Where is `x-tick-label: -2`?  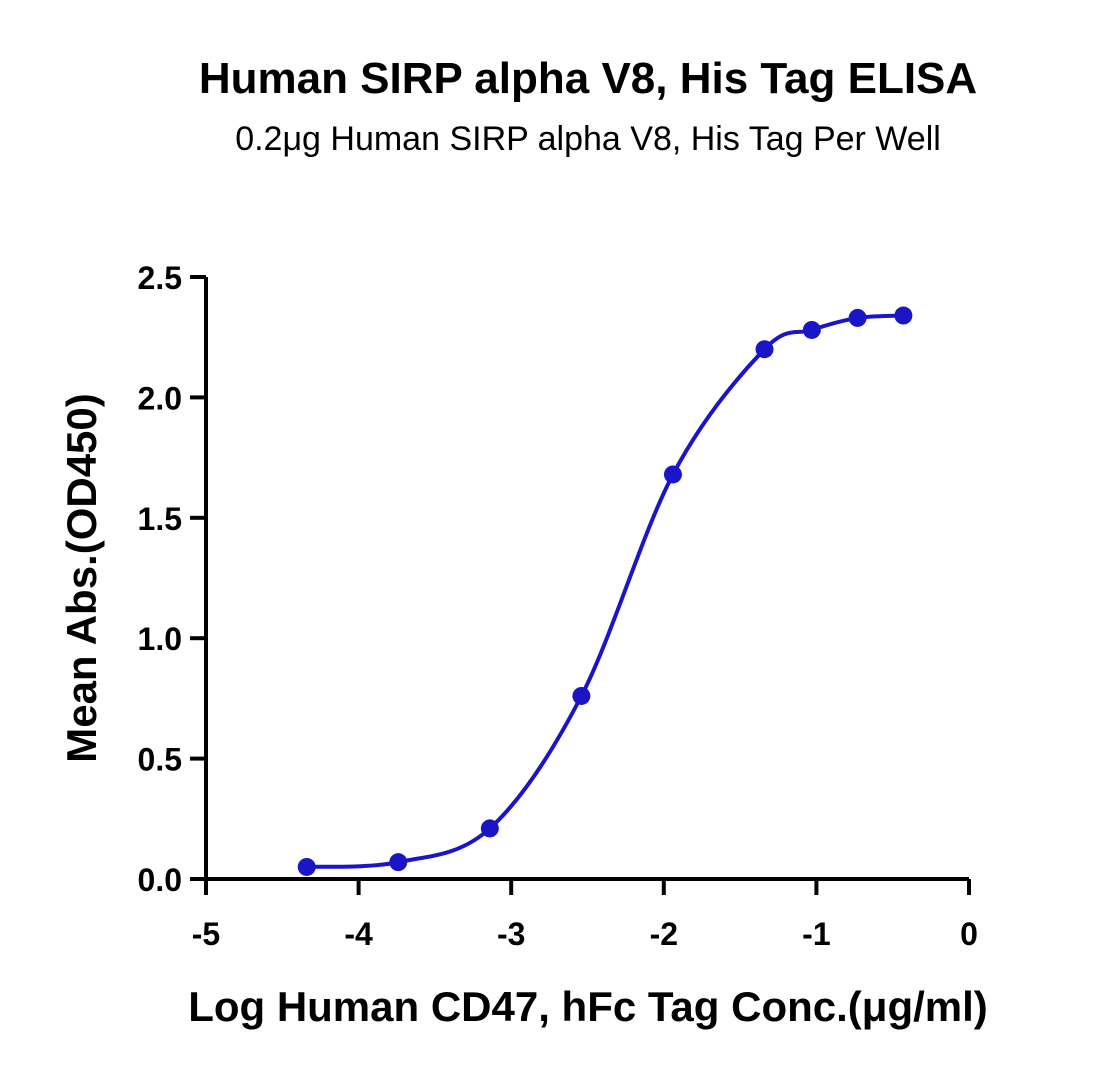 x-tick-label: -2 is located at coordinates (664, 934).